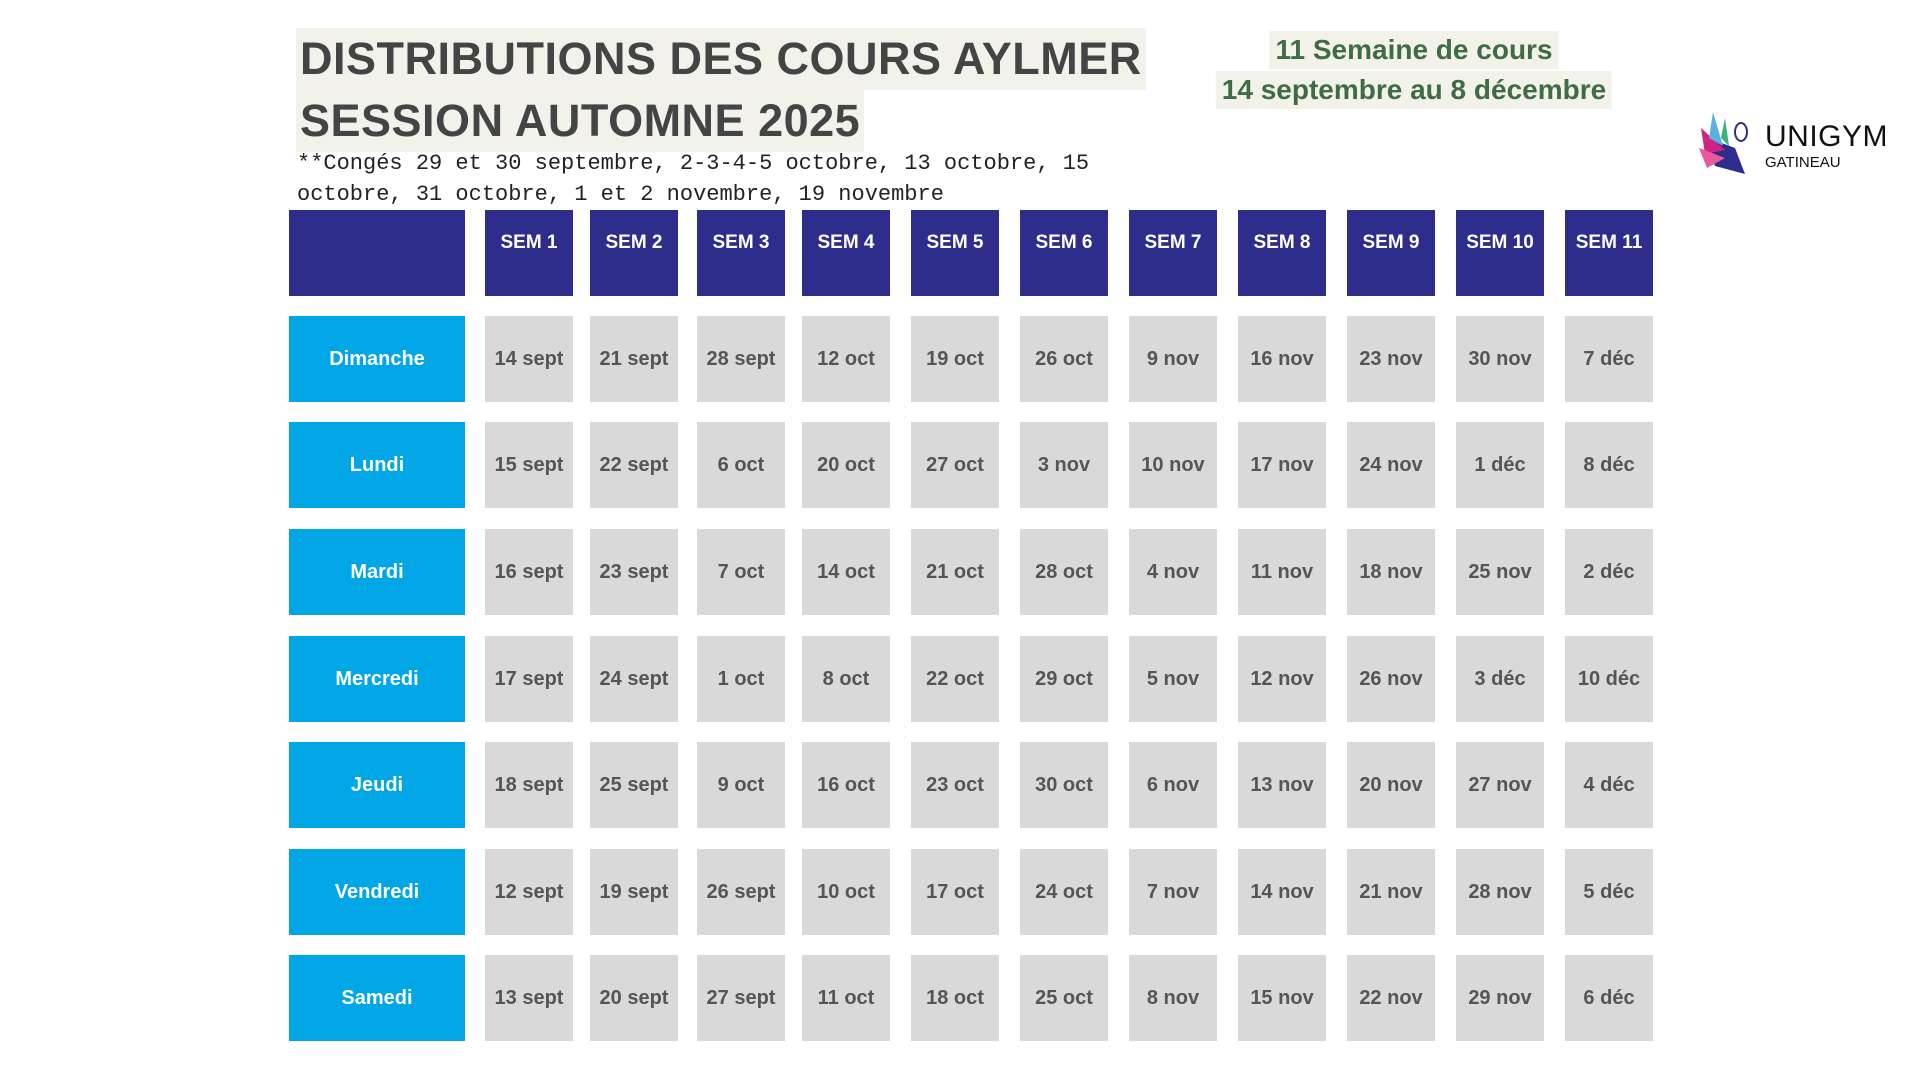  Describe the element at coordinates (377, 572) in the screenshot. I see `day-label: Mardi` at that location.